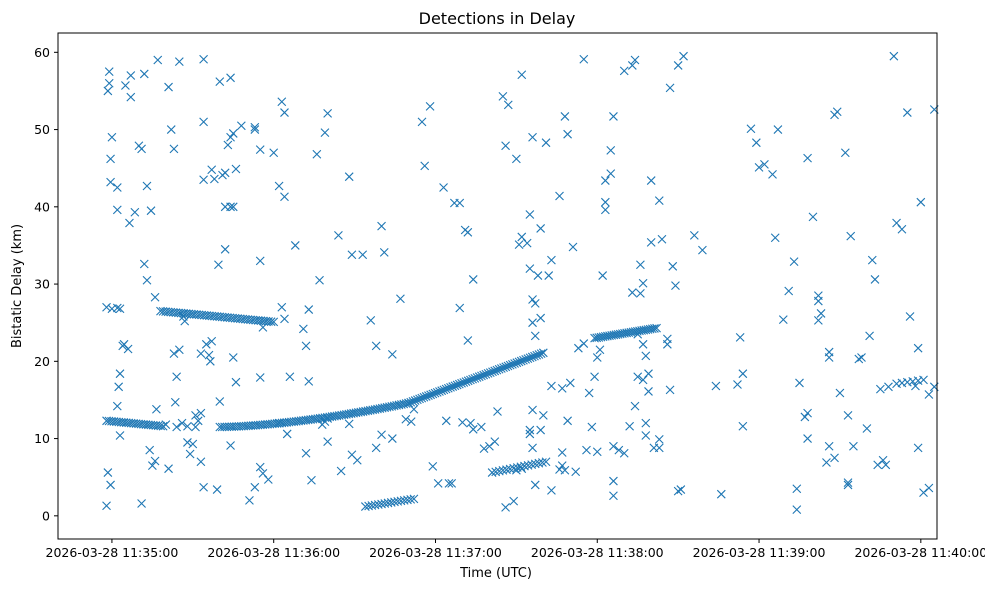 The image size is (985, 590). I want to click on y-axis-ticks: 0 10 20 30 40 50 60, so click(46, 284).